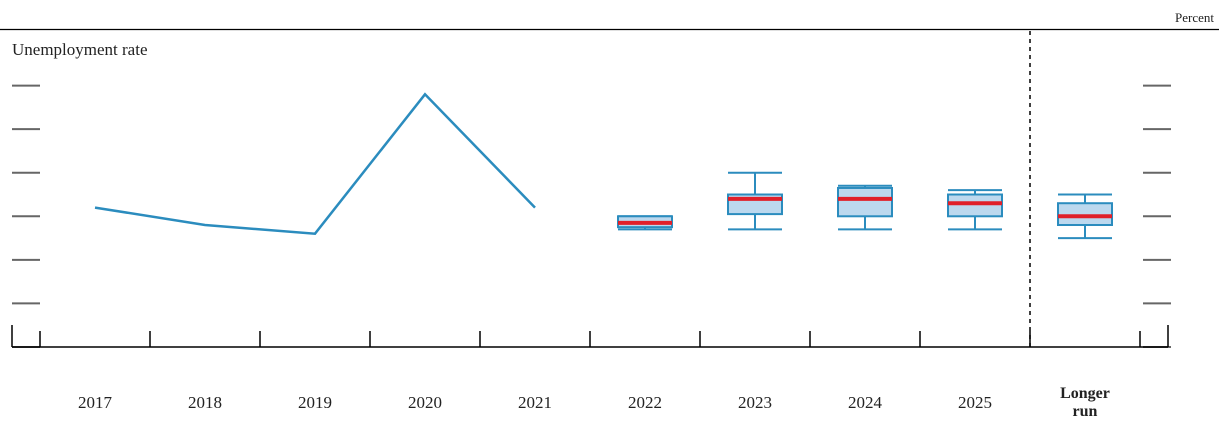 The height and width of the screenshot is (426, 1219). Describe the element at coordinates (975, 402) in the screenshot. I see `x-tick-label: 2025` at that location.